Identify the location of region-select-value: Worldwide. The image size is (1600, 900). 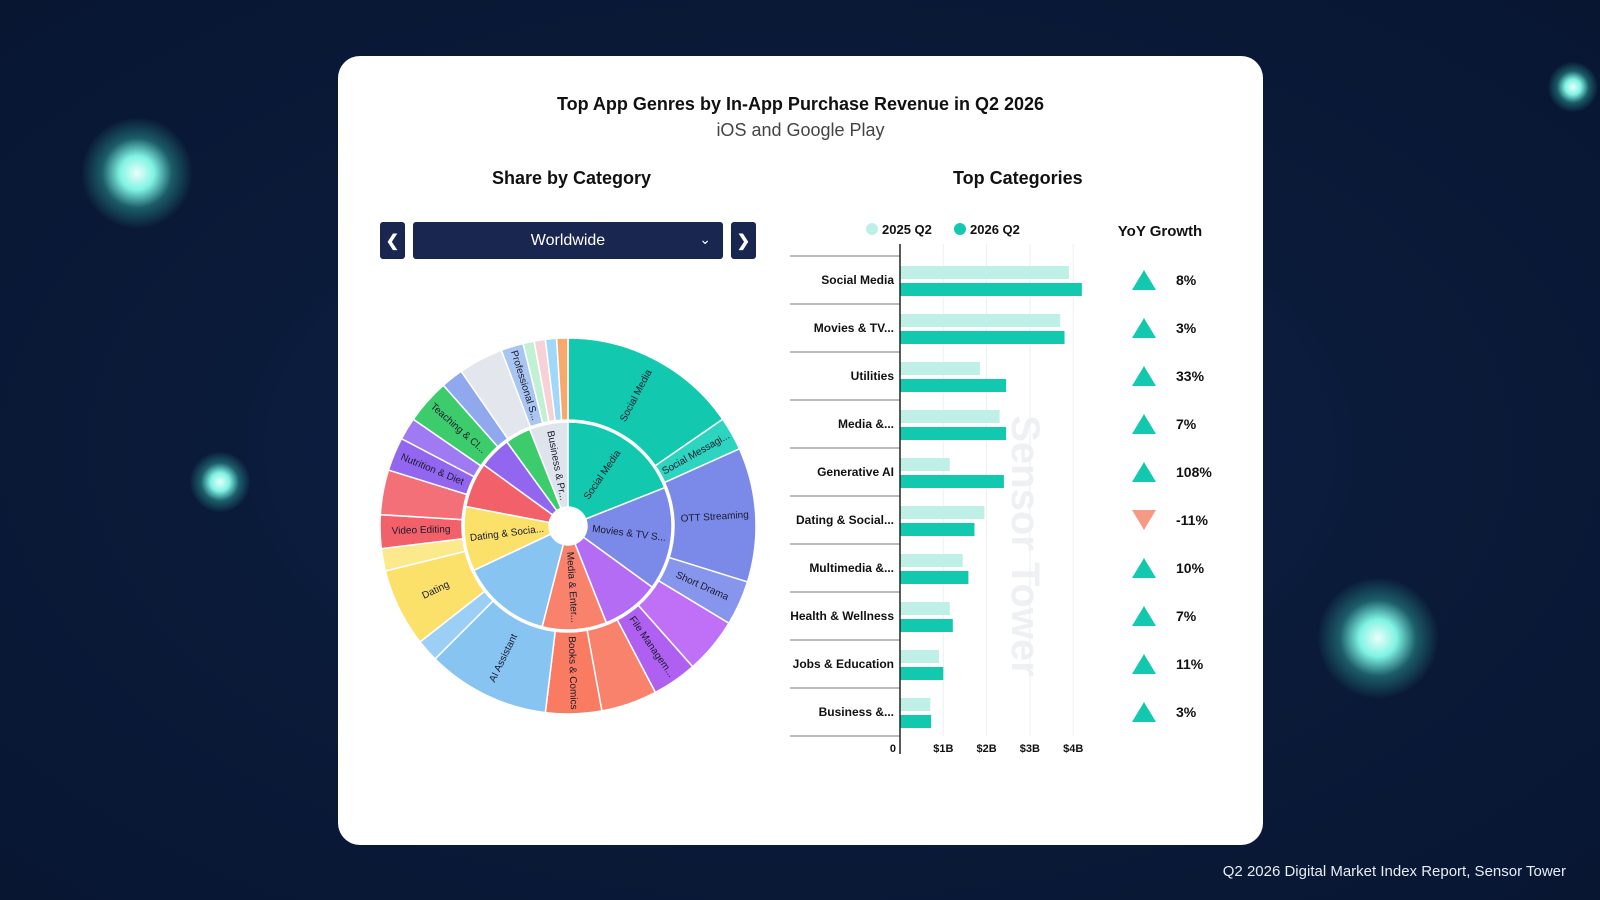
(568, 240).